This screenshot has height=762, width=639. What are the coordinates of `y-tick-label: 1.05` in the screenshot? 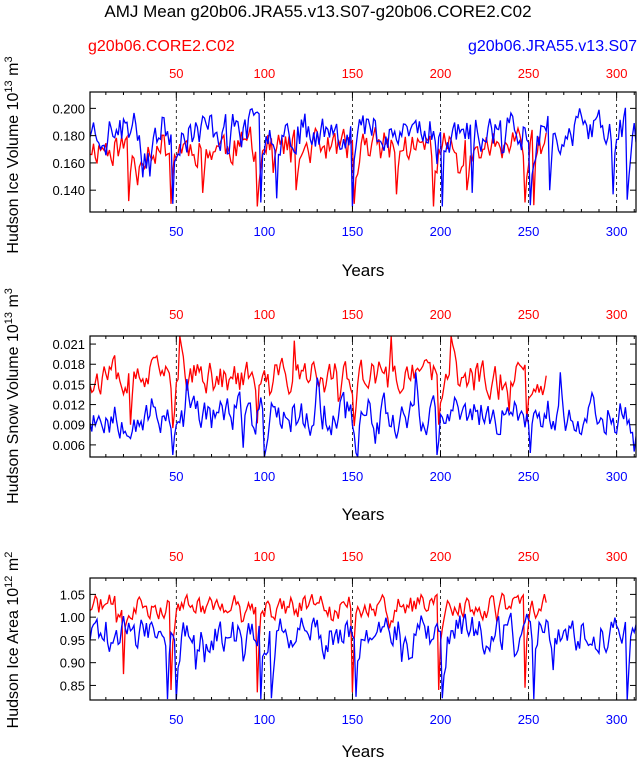 It's located at (72, 594).